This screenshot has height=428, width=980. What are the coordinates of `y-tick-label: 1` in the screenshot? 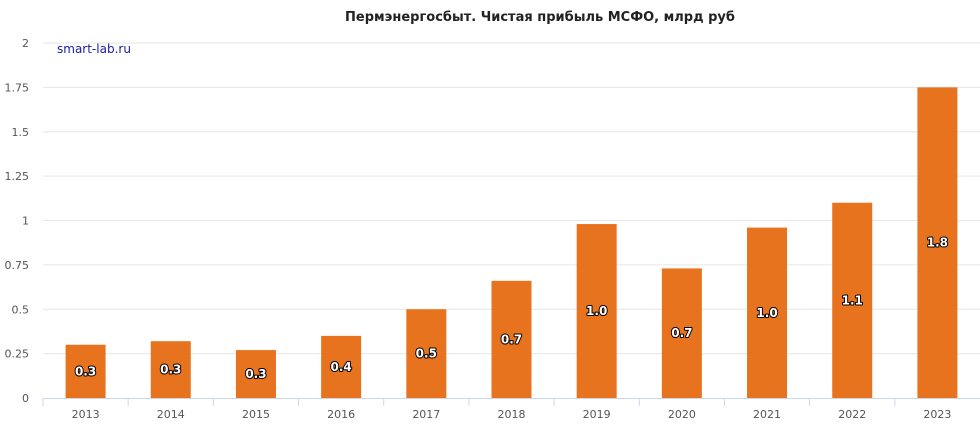 It's located at (25, 221).